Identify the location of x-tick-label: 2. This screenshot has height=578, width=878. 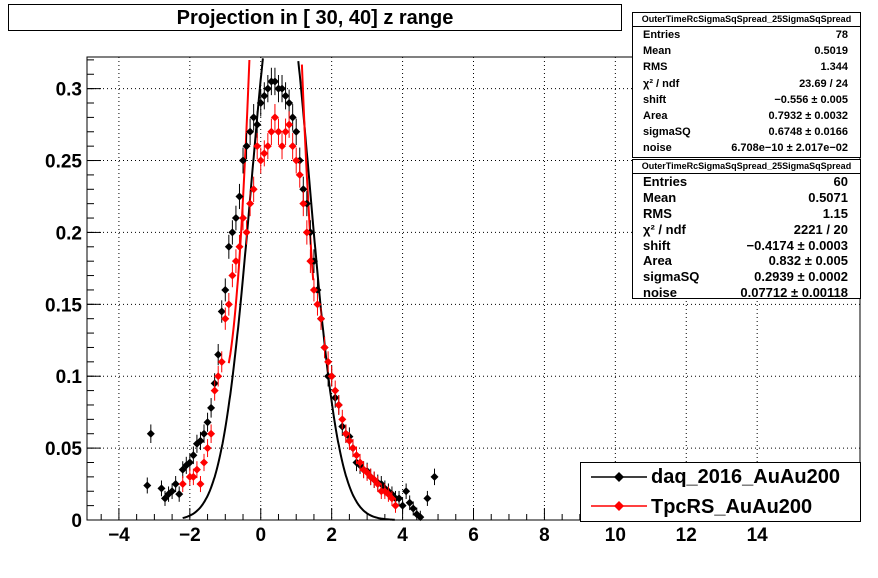
(331, 535).